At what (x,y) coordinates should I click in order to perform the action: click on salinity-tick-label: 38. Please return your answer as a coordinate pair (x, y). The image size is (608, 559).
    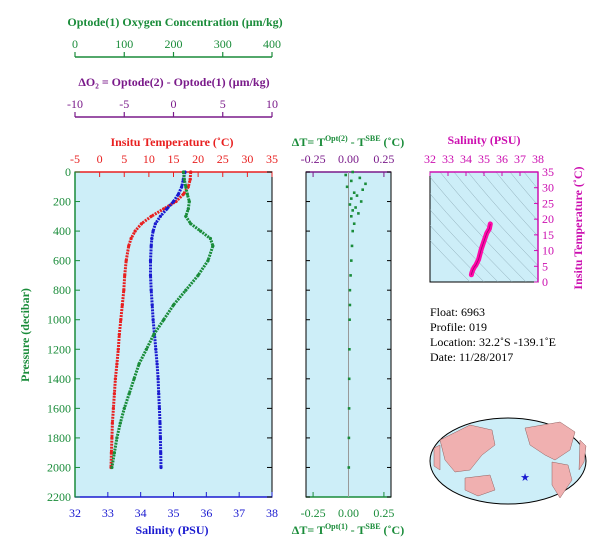
    Looking at the image, I should click on (272, 513).